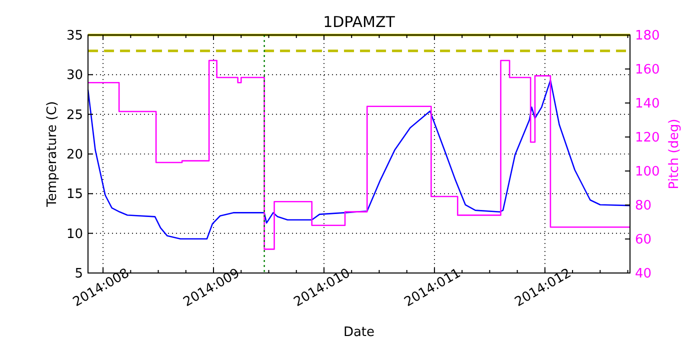 The height and width of the screenshot is (350, 700). Describe the element at coordinates (359, 22) in the screenshot. I see `chart-title: 1DPAMZT` at that location.